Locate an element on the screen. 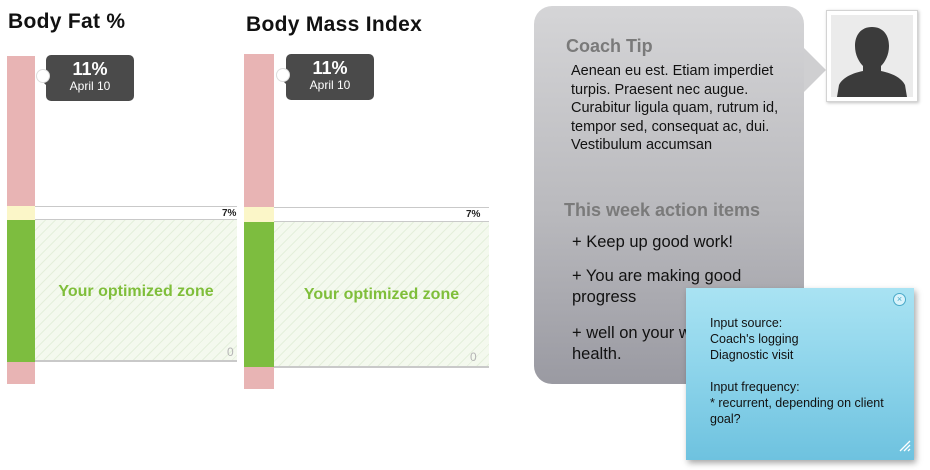 This screenshot has height=470, width=930. input-frequency-label: Input frequency: is located at coordinates (755, 387).